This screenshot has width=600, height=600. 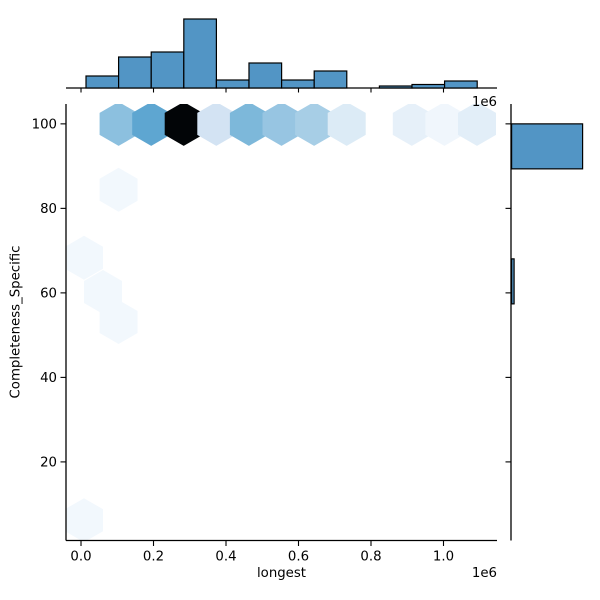 What do you see at coordinates (80, 557) in the screenshot?
I see `x-tick-label: 0.0` at bounding box center [80, 557].